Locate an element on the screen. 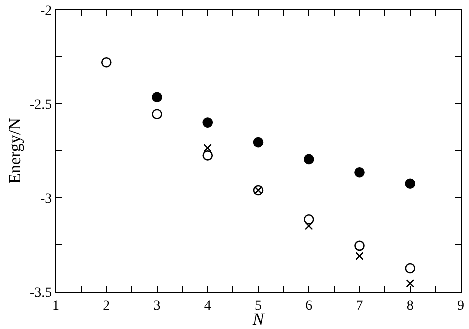  y-tick-label: -2.5 is located at coordinates (41, 105).